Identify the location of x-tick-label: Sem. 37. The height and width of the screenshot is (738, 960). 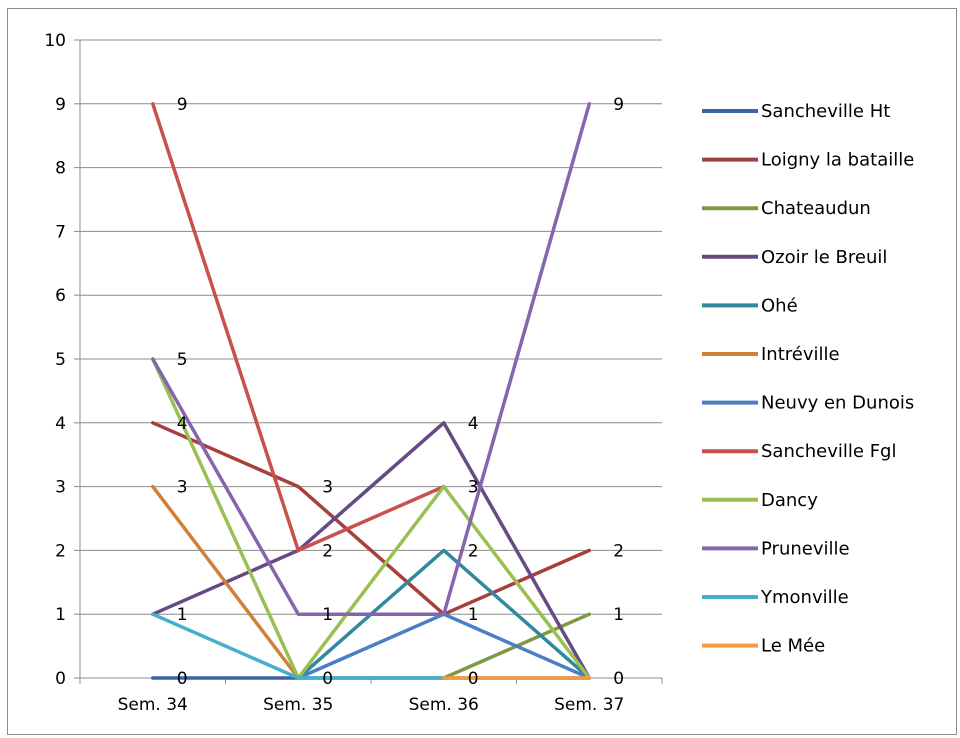
(589, 705).